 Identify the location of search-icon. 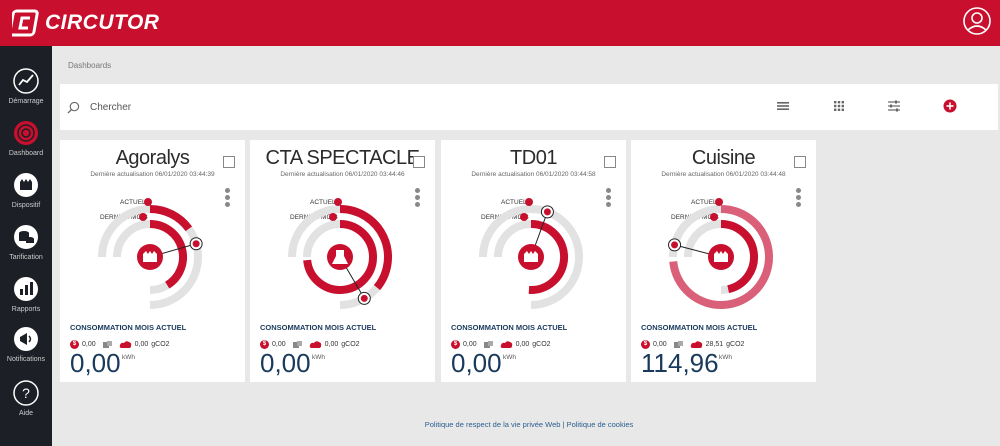
(73, 107).